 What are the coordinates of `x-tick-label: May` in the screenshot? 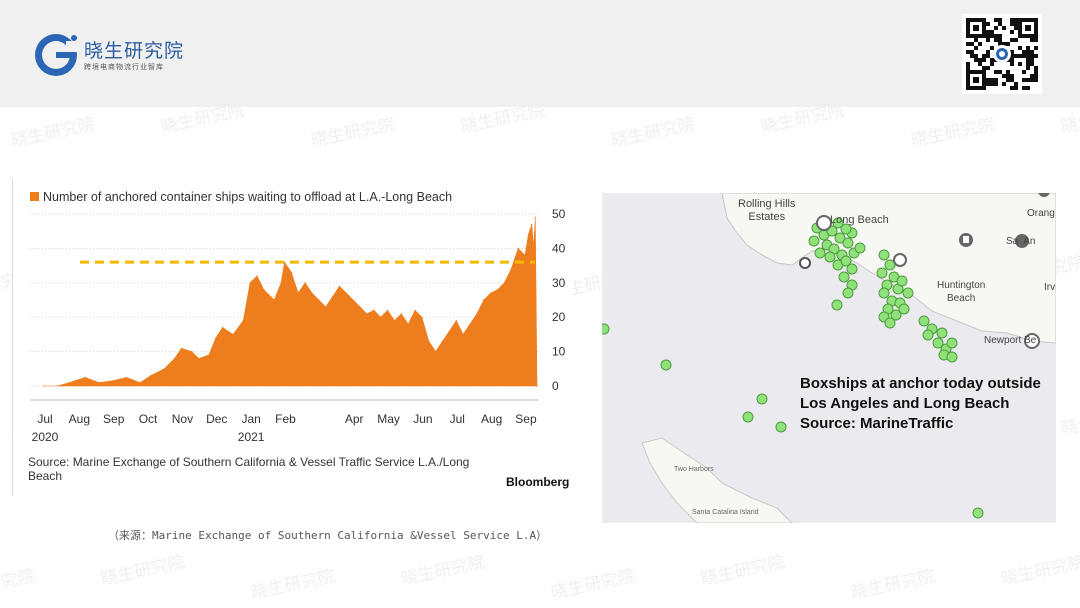 It's located at (388, 419).